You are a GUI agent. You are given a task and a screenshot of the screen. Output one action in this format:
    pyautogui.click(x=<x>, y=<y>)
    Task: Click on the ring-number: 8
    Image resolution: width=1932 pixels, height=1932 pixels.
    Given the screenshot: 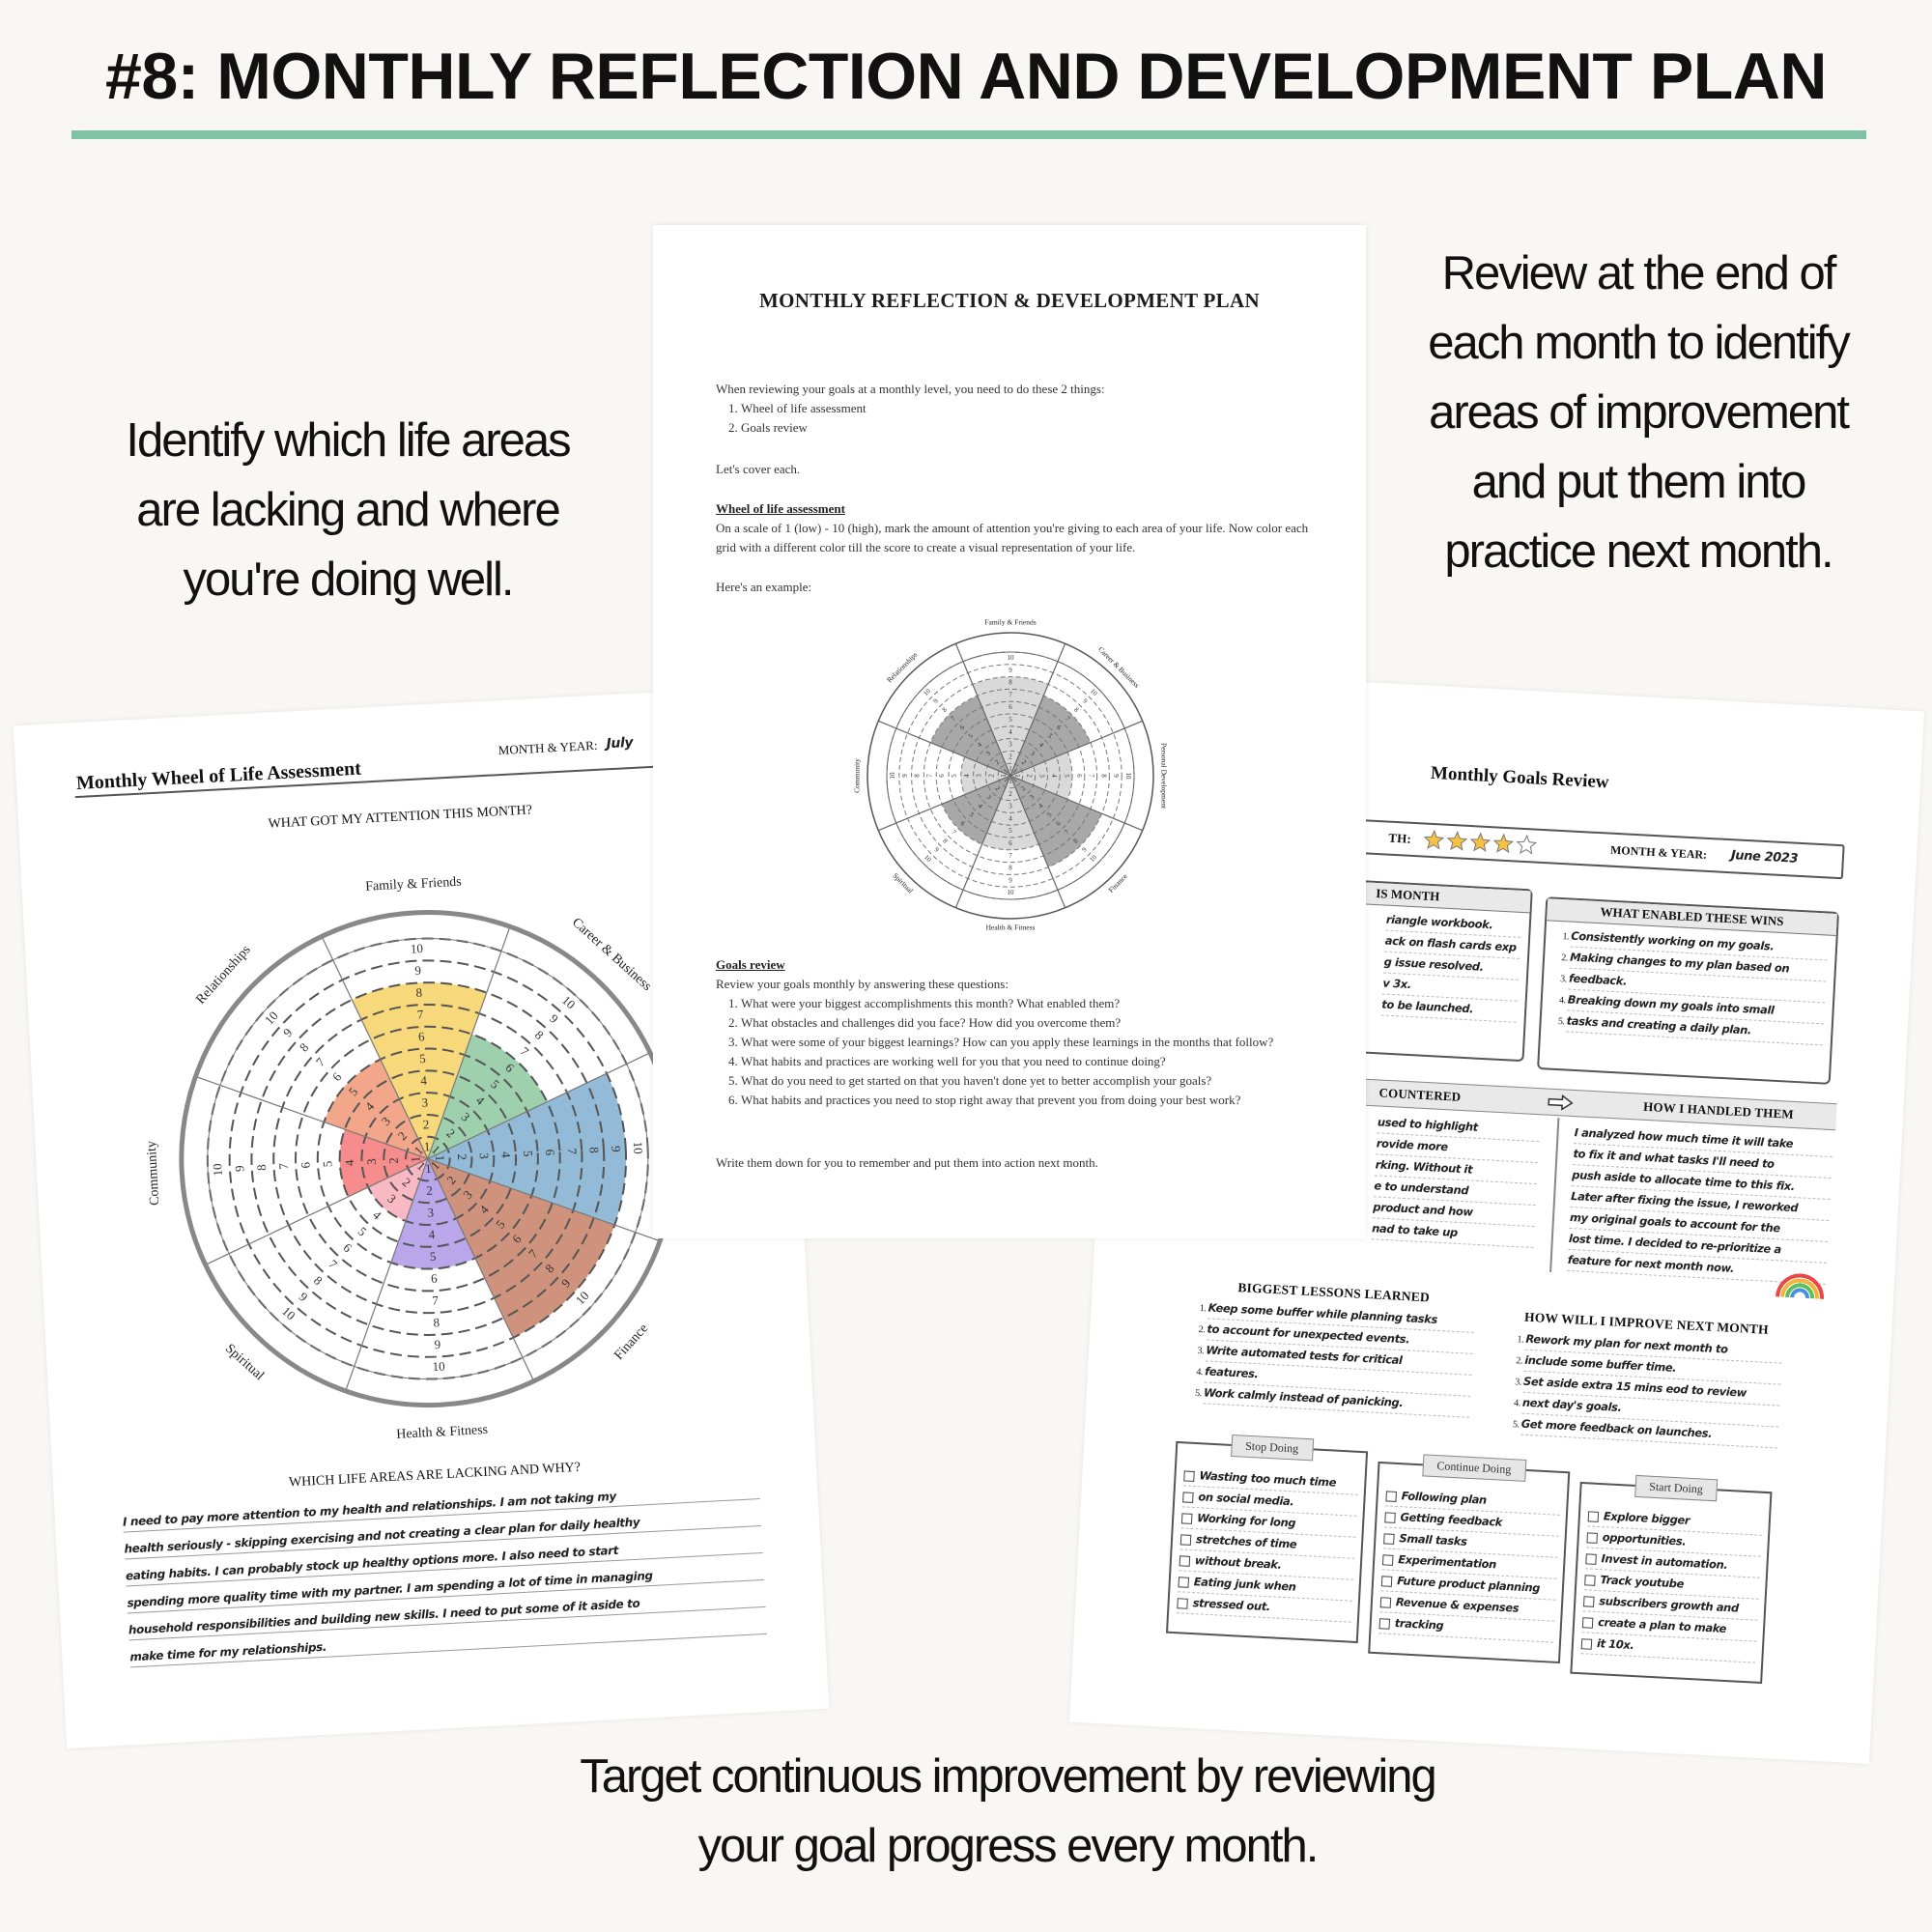 What is the action you would take?
    pyautogui.click(x=261, y=1167)
    